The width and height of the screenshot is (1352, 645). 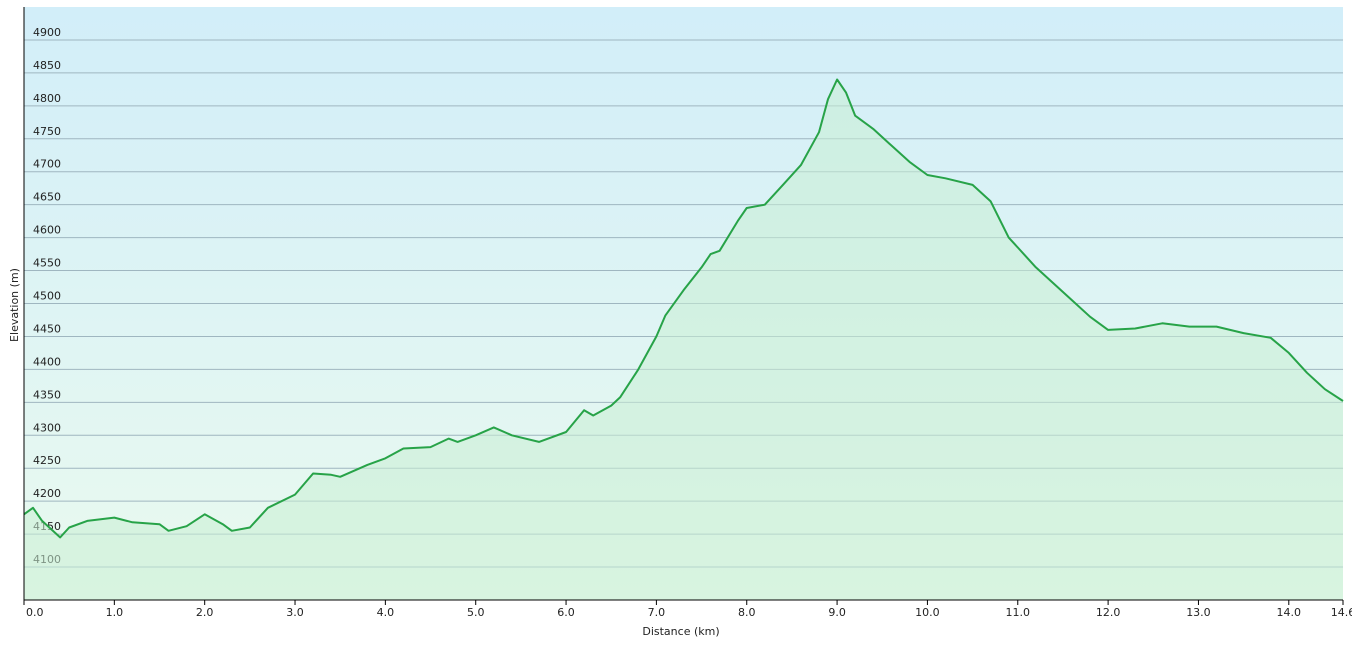 What do you see at coordinates (47, 164) in the screenshot?
I see `y-tick-label: 4700` at bounding box center [47, 164].